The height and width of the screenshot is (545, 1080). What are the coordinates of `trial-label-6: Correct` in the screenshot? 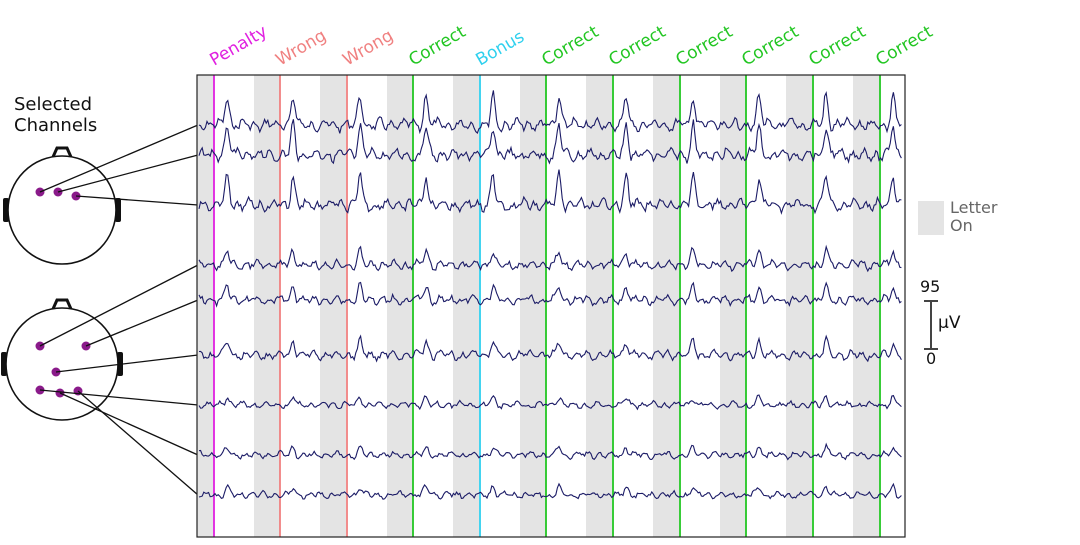 It's located at (571, 46).